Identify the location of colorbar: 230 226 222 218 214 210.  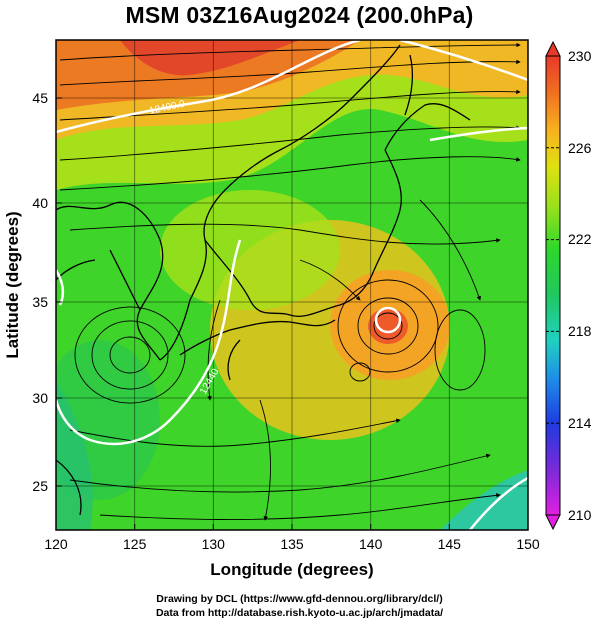
(568, 285).